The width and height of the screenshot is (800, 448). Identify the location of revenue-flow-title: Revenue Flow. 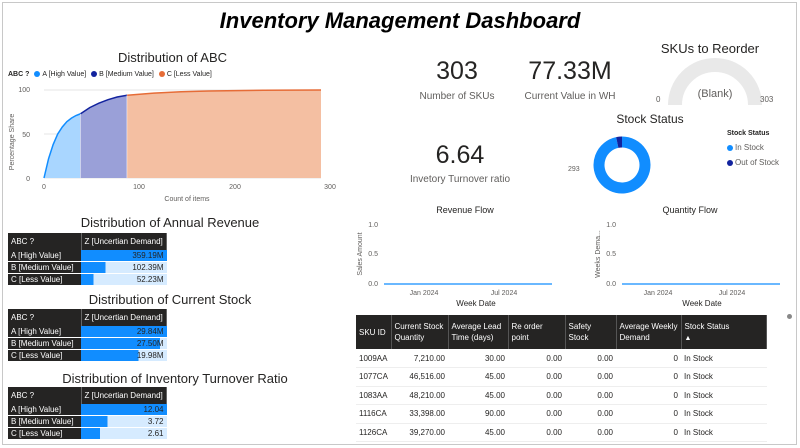
(465, 210).